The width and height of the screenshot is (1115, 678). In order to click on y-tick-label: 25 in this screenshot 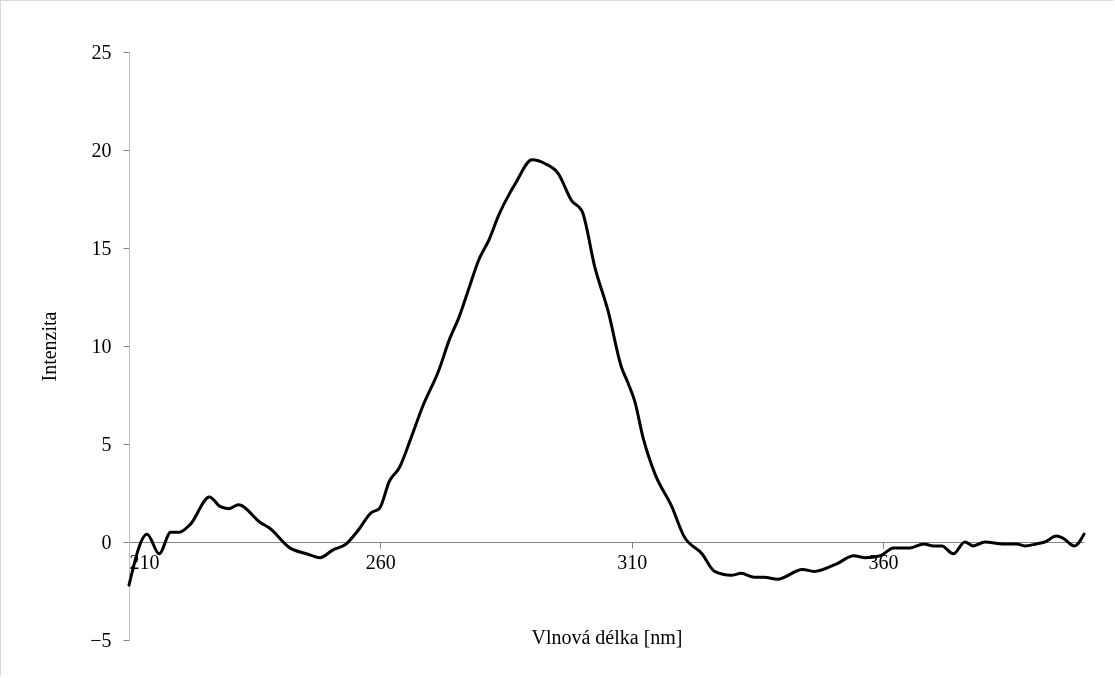, I will do `click(101, 51)`.